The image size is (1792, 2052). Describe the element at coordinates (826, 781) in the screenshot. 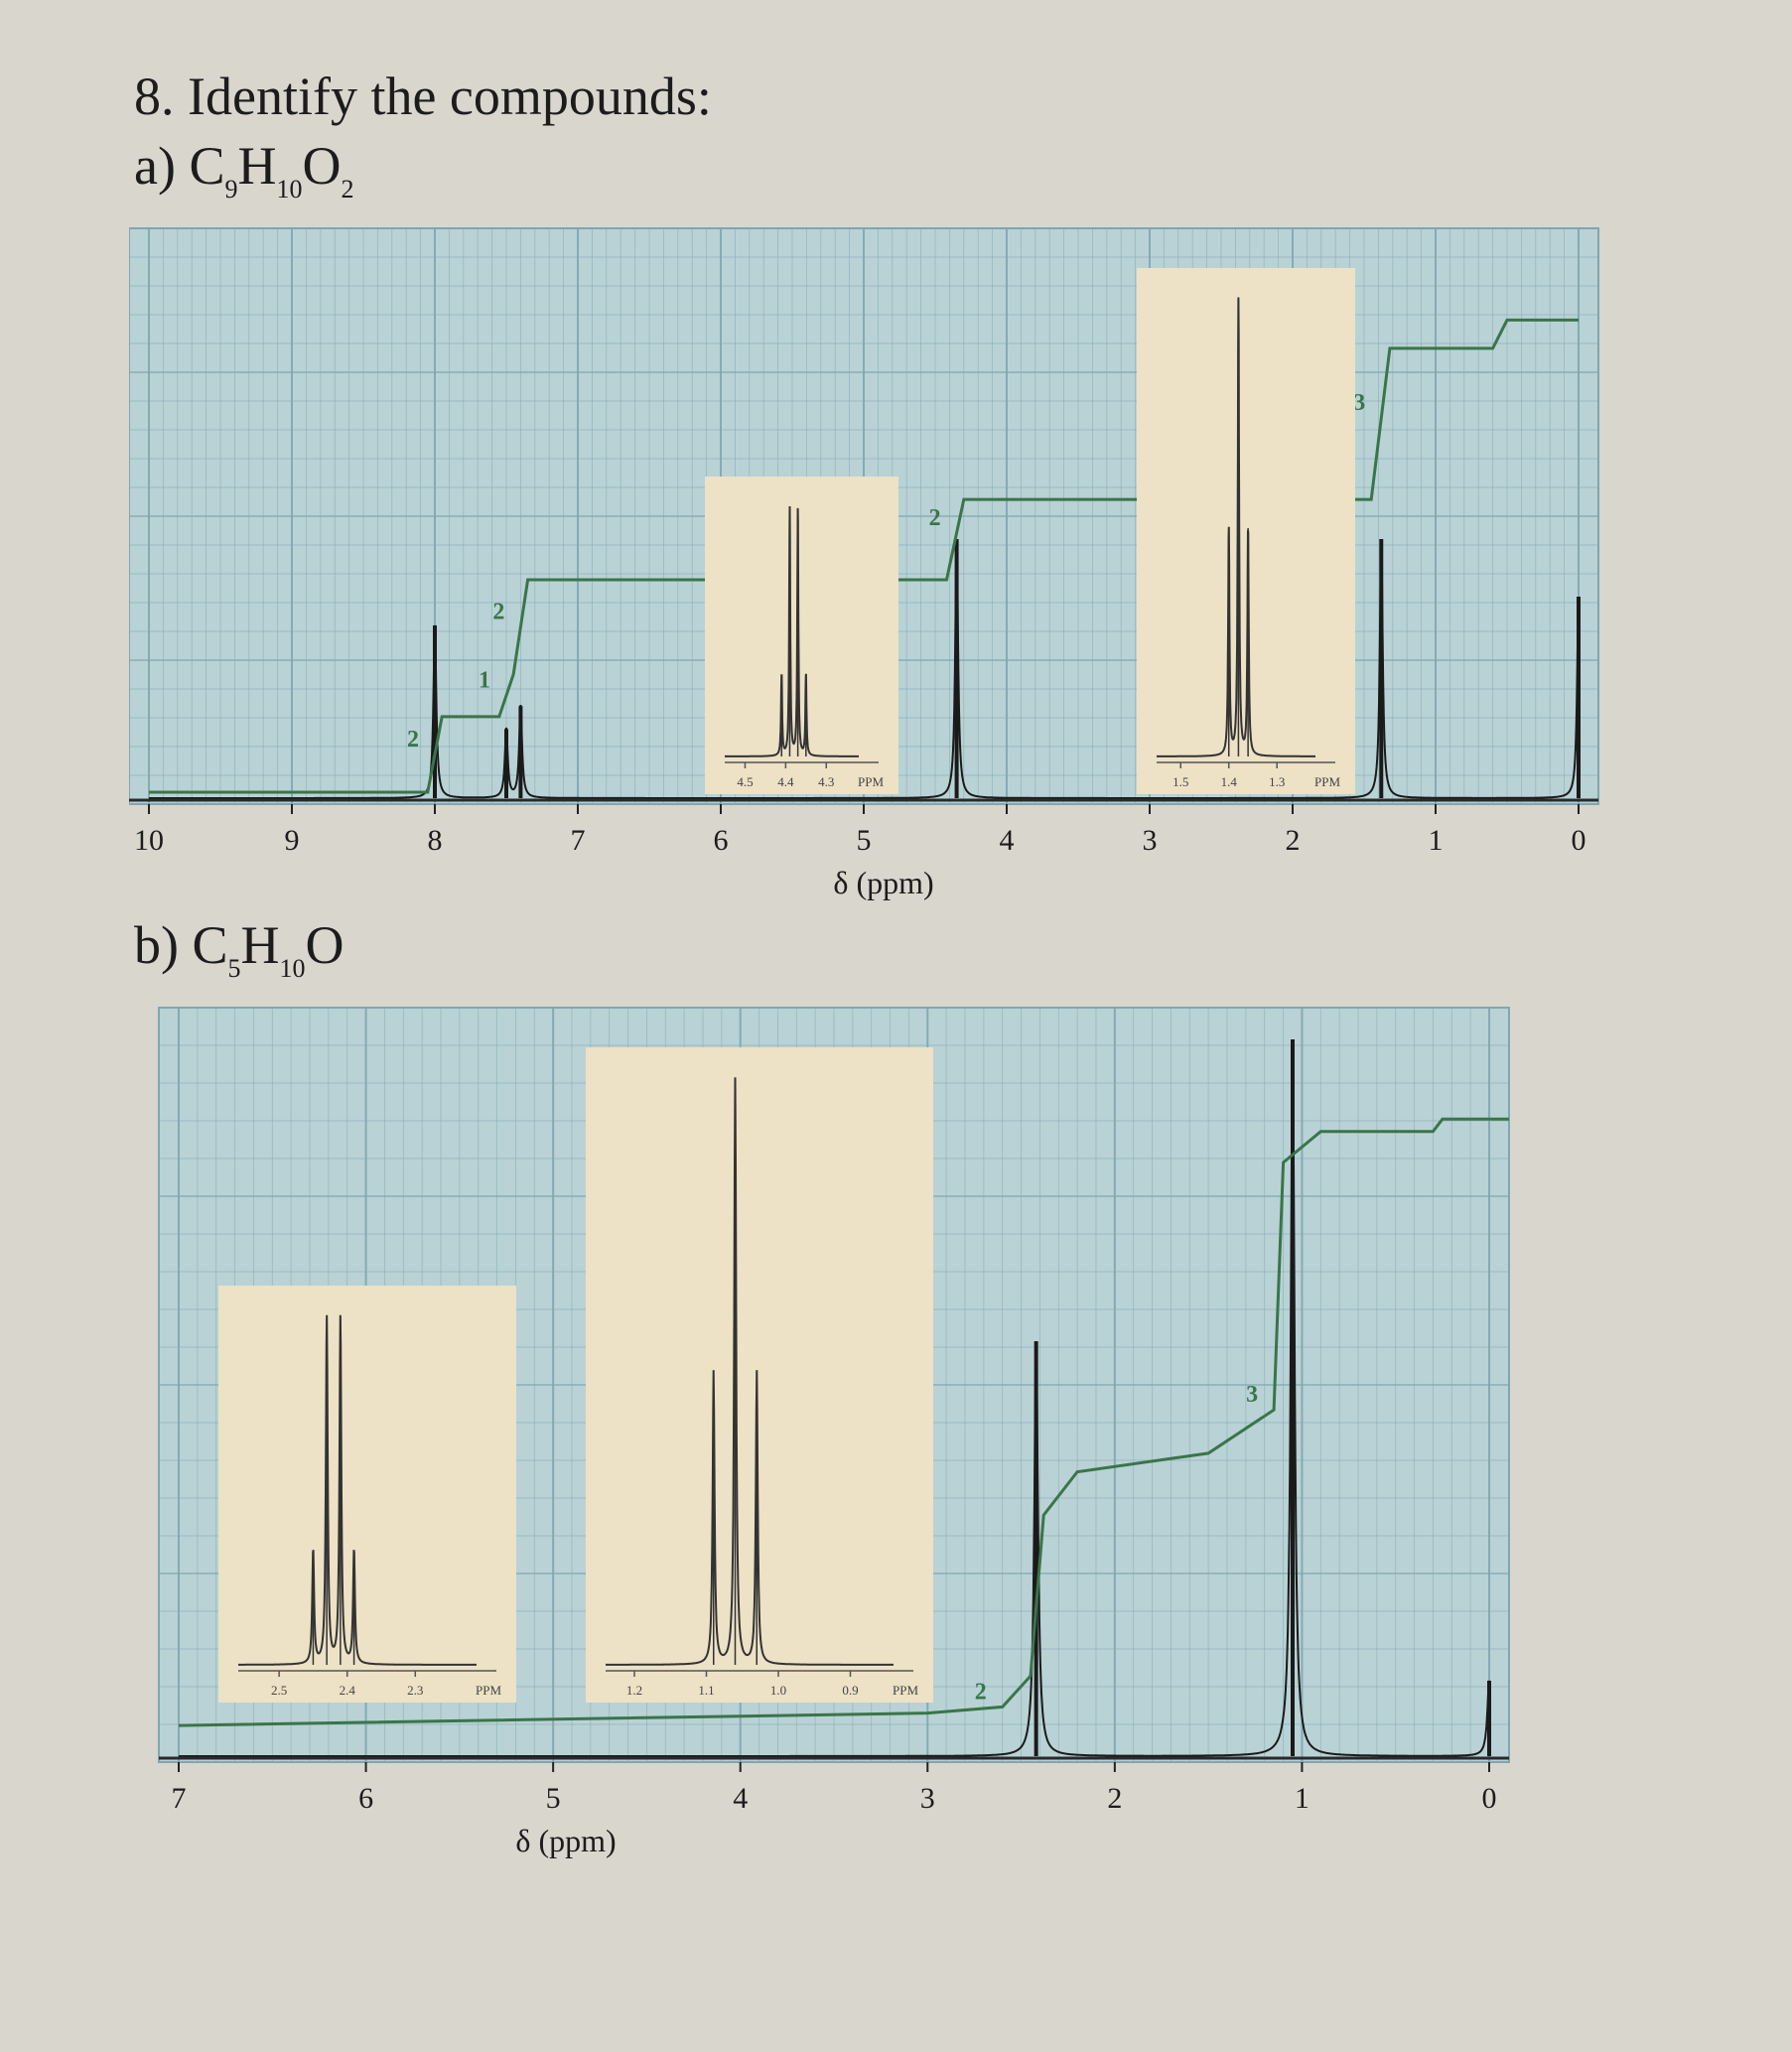

I see `inset-tick-label: 4.3` at that location.